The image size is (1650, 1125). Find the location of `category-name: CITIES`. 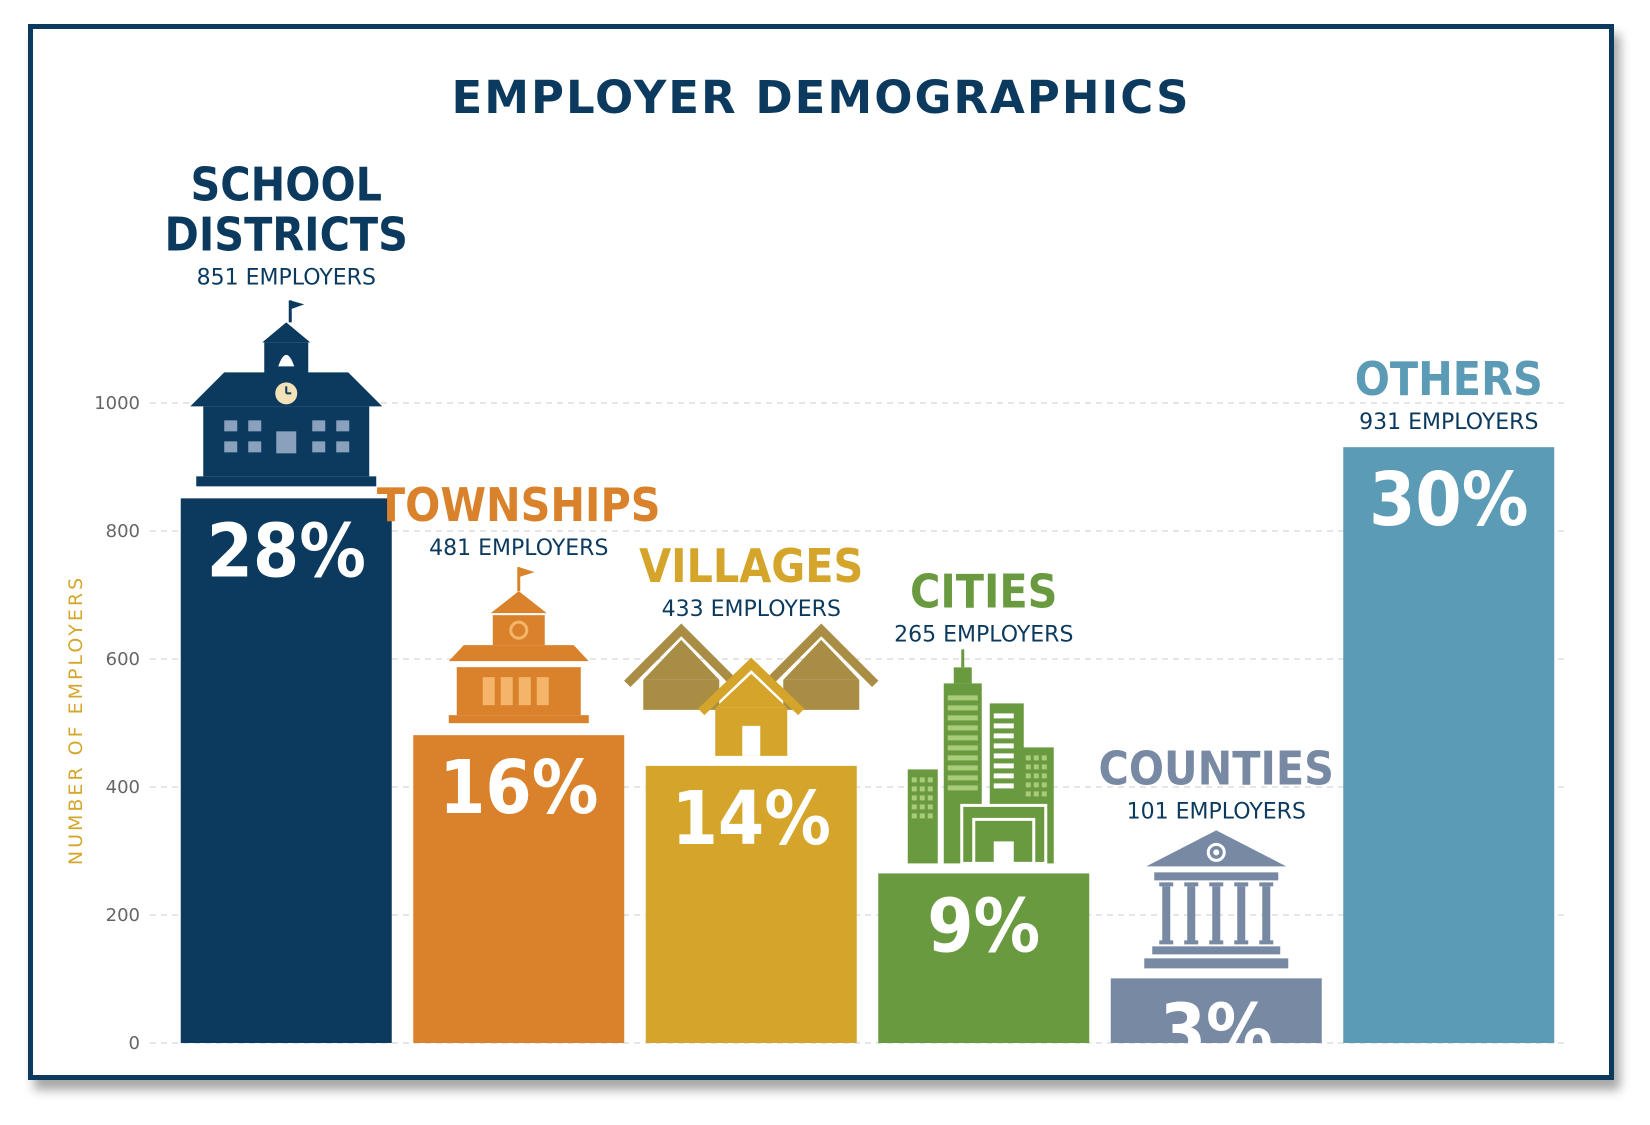

category-name: CITIES is located at coordinates (983, 591).